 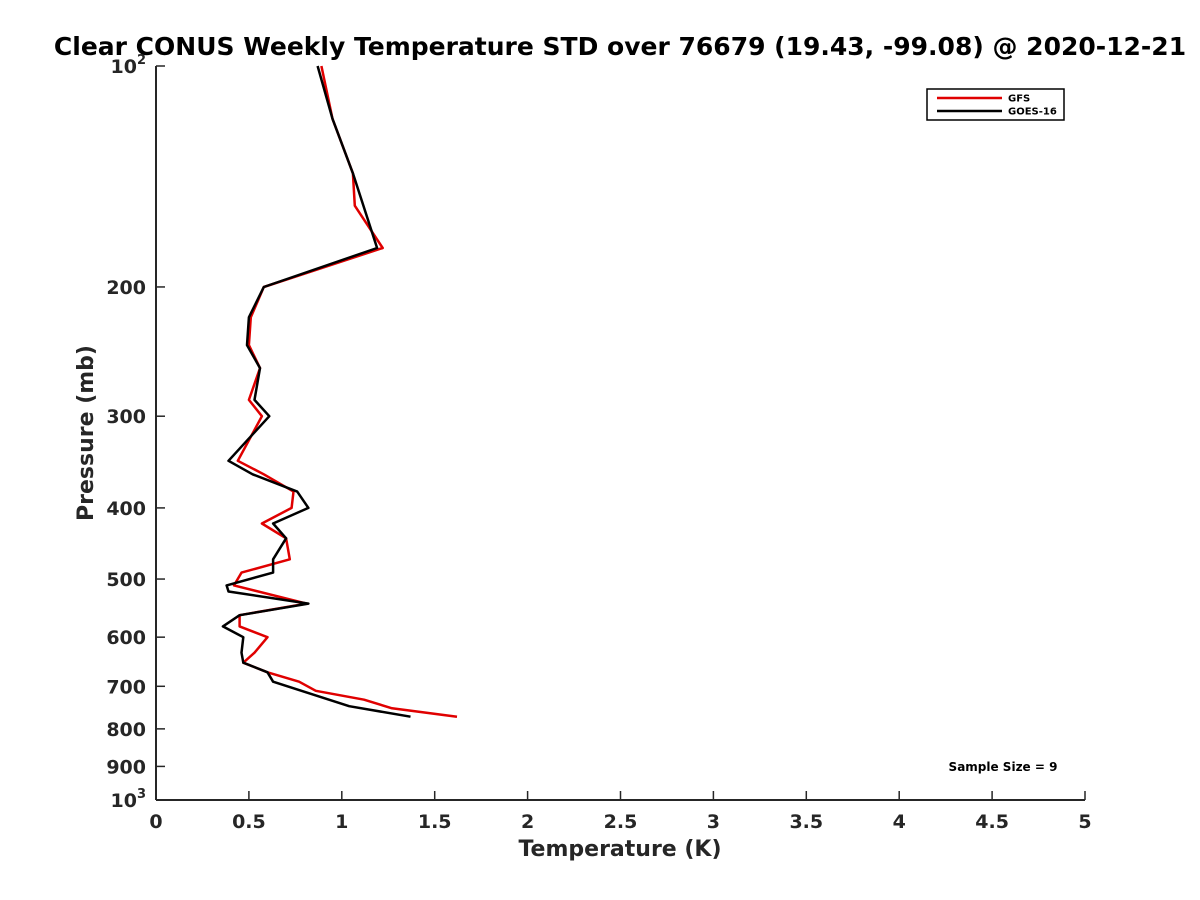 What do you see at coordinates (129, 65) in the screenshot?
I see `y-tick-label: 10²` at bounding box center [129, 65].